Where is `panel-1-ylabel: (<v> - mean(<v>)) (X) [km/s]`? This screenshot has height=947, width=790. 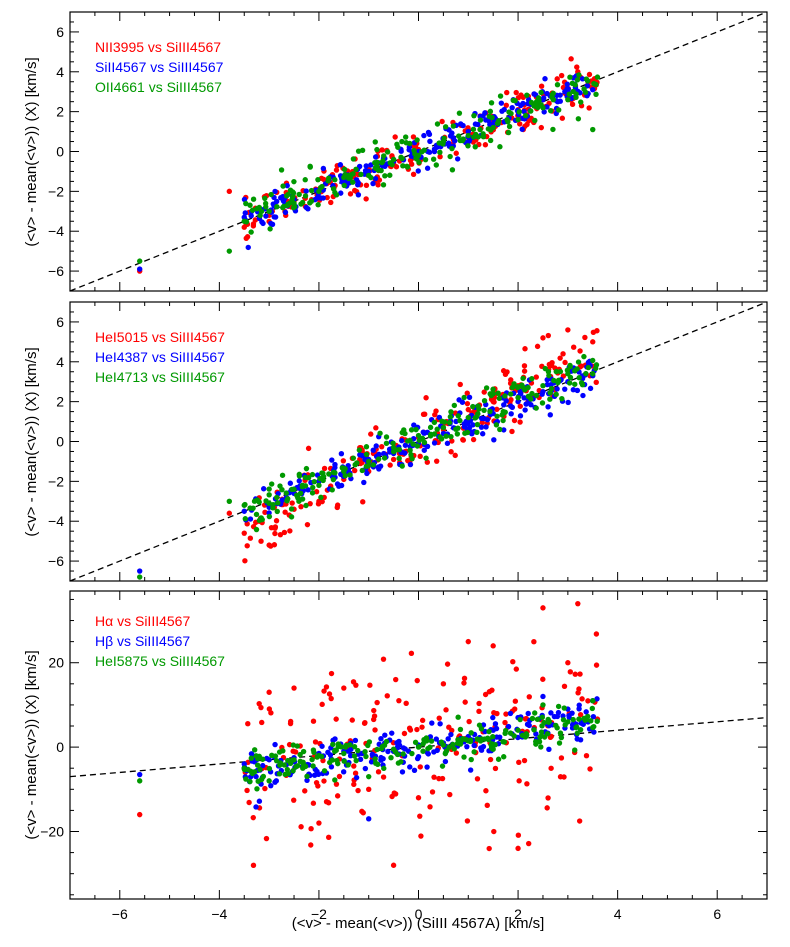
panel-1-ylabel: (<v> - mean(<v>)) (X) [km/s] is located at coordinates (31, 151).